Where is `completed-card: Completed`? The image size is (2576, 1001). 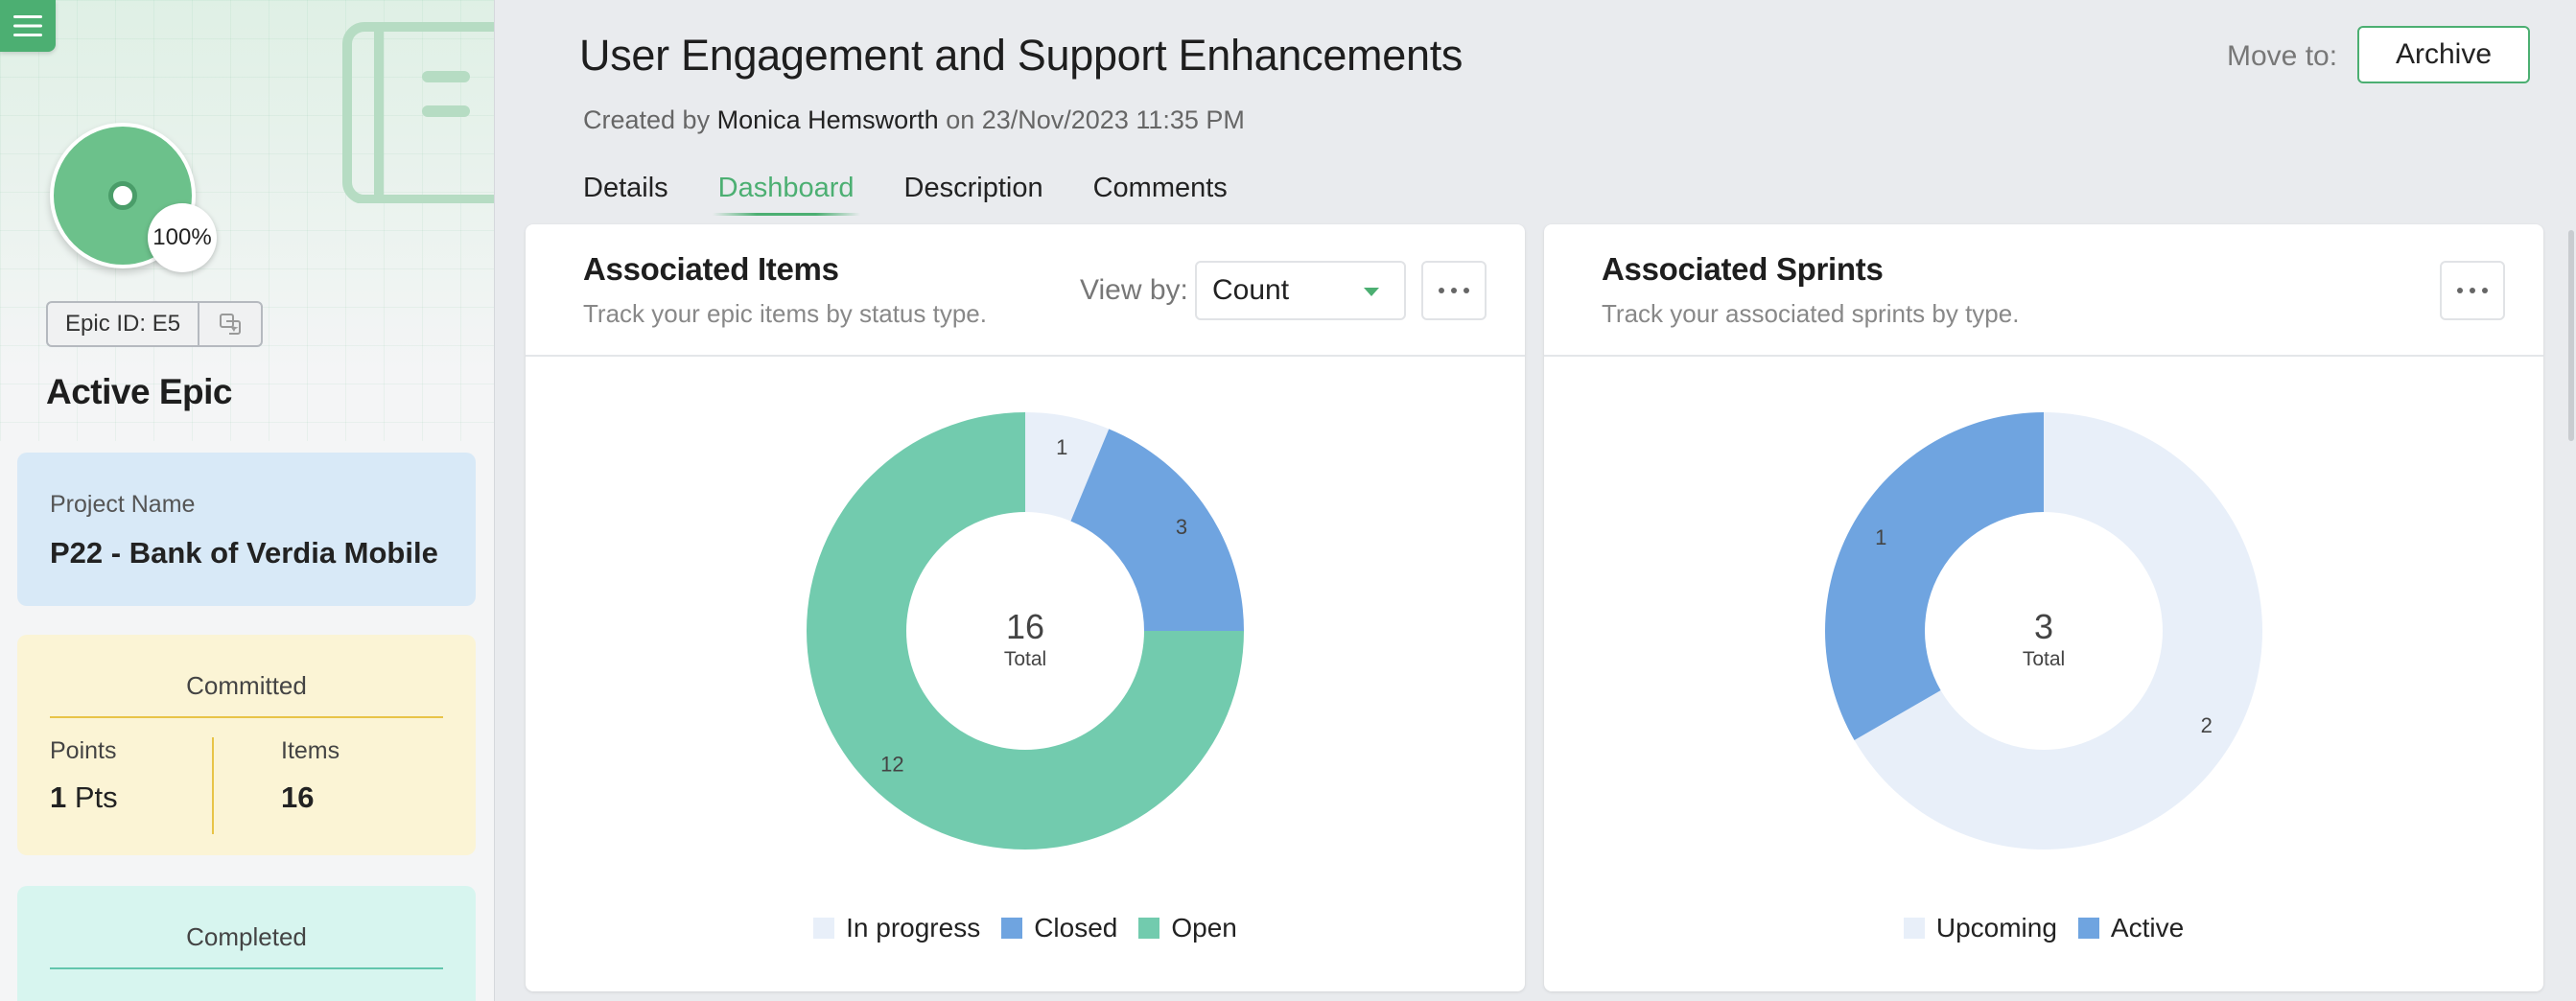 completed-card: Completed is located at coordinates (246, 943).